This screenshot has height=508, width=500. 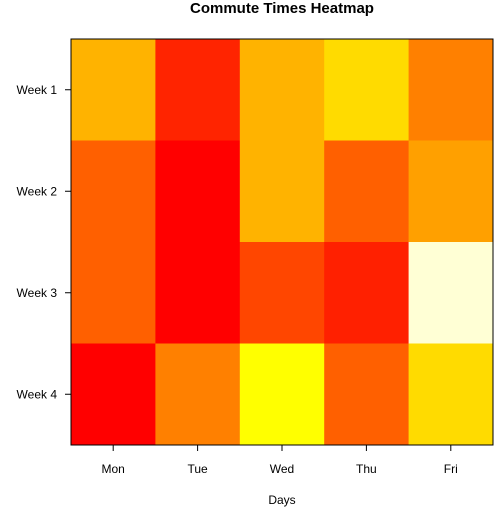 I want to click on x-axis-label: Days, so click(x=281, y=500).